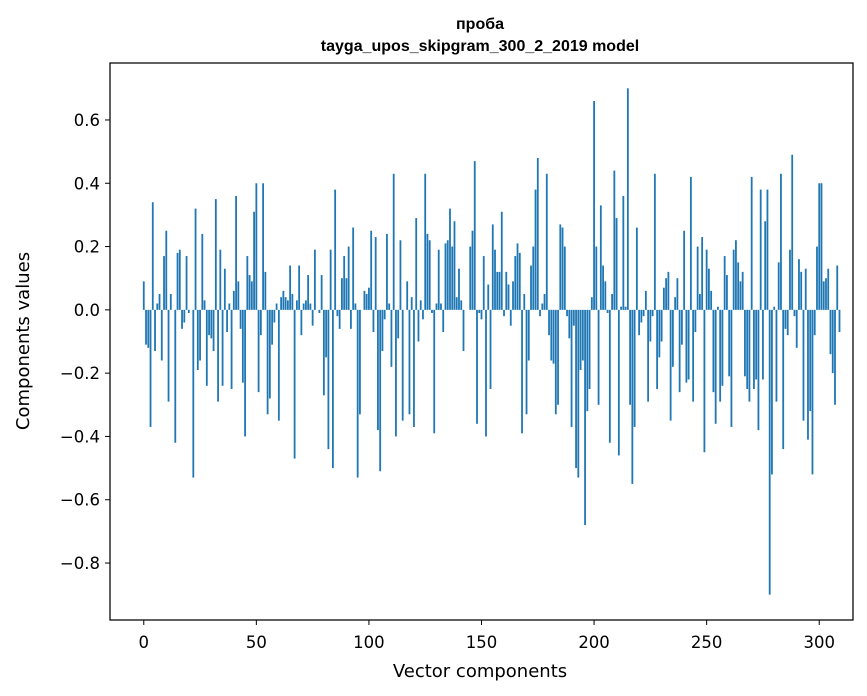 Image resolution: width=867 pixels, height=696 pixels. What do you see at coordinates (87, 247) in the screenshot?
I see `y-tick-label: 0.2` at bounding box center [87, 247].